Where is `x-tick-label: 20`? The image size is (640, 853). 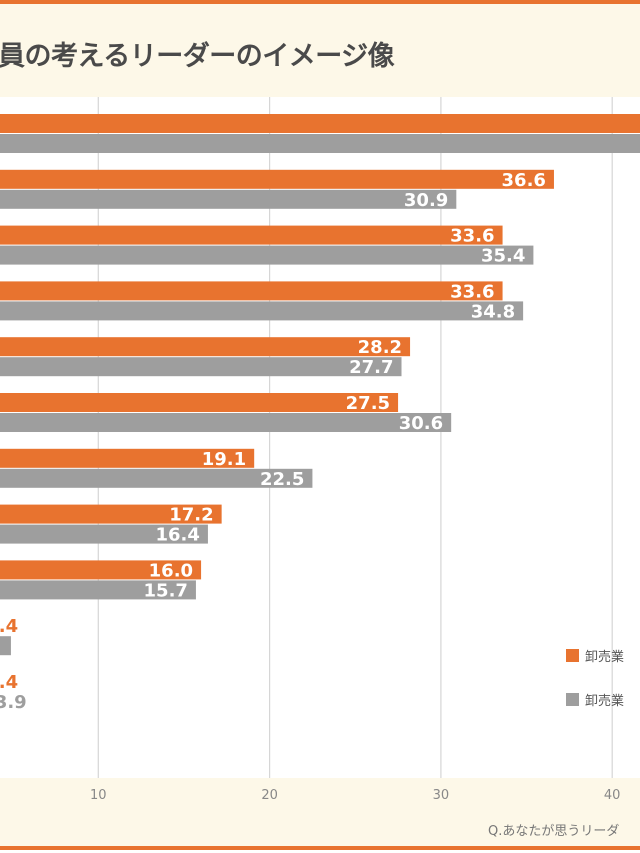 x-tick-label: 20 is located at coordinates (269, 795).